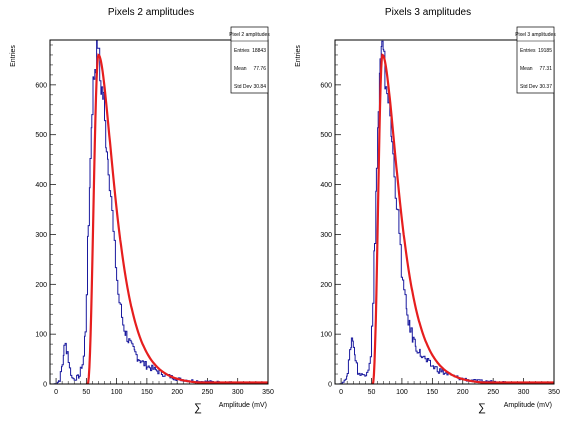 The width and height of the screenshot is (573, 423). I want to click on stats-entries-value: 18843, so click(259, 51).